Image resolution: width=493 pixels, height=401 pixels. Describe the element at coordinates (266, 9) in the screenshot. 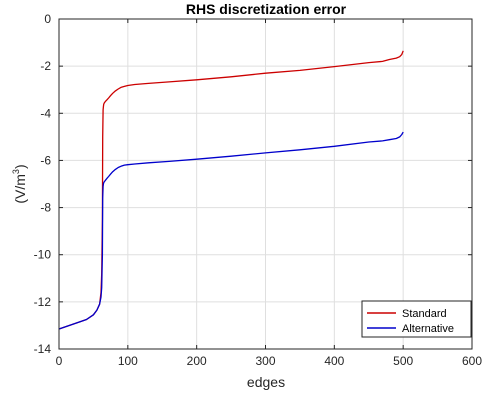

I see `chart-title: RHS discretization error` at that location.